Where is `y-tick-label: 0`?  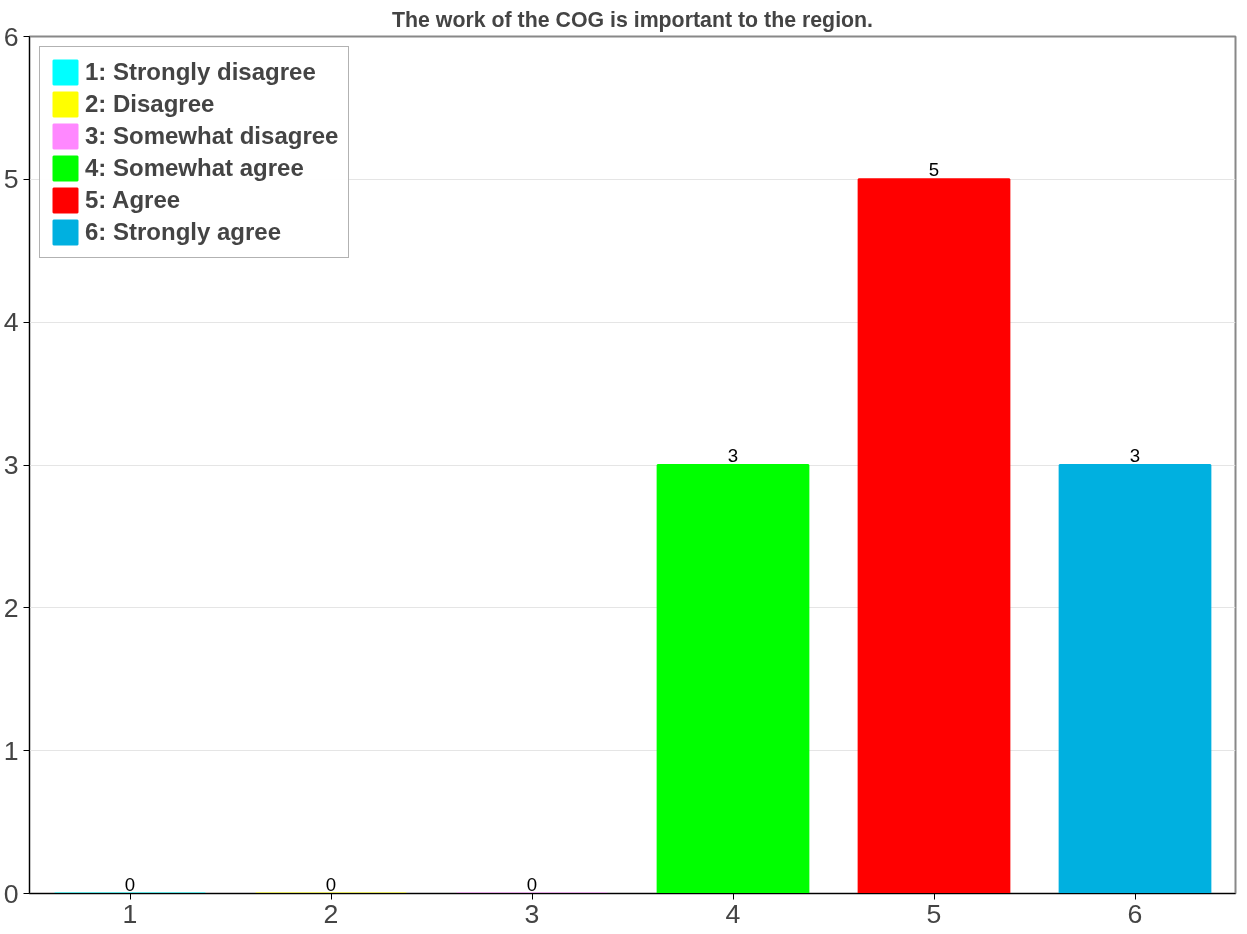 y-tick-label: 0 is located at coordinates (11, 893).